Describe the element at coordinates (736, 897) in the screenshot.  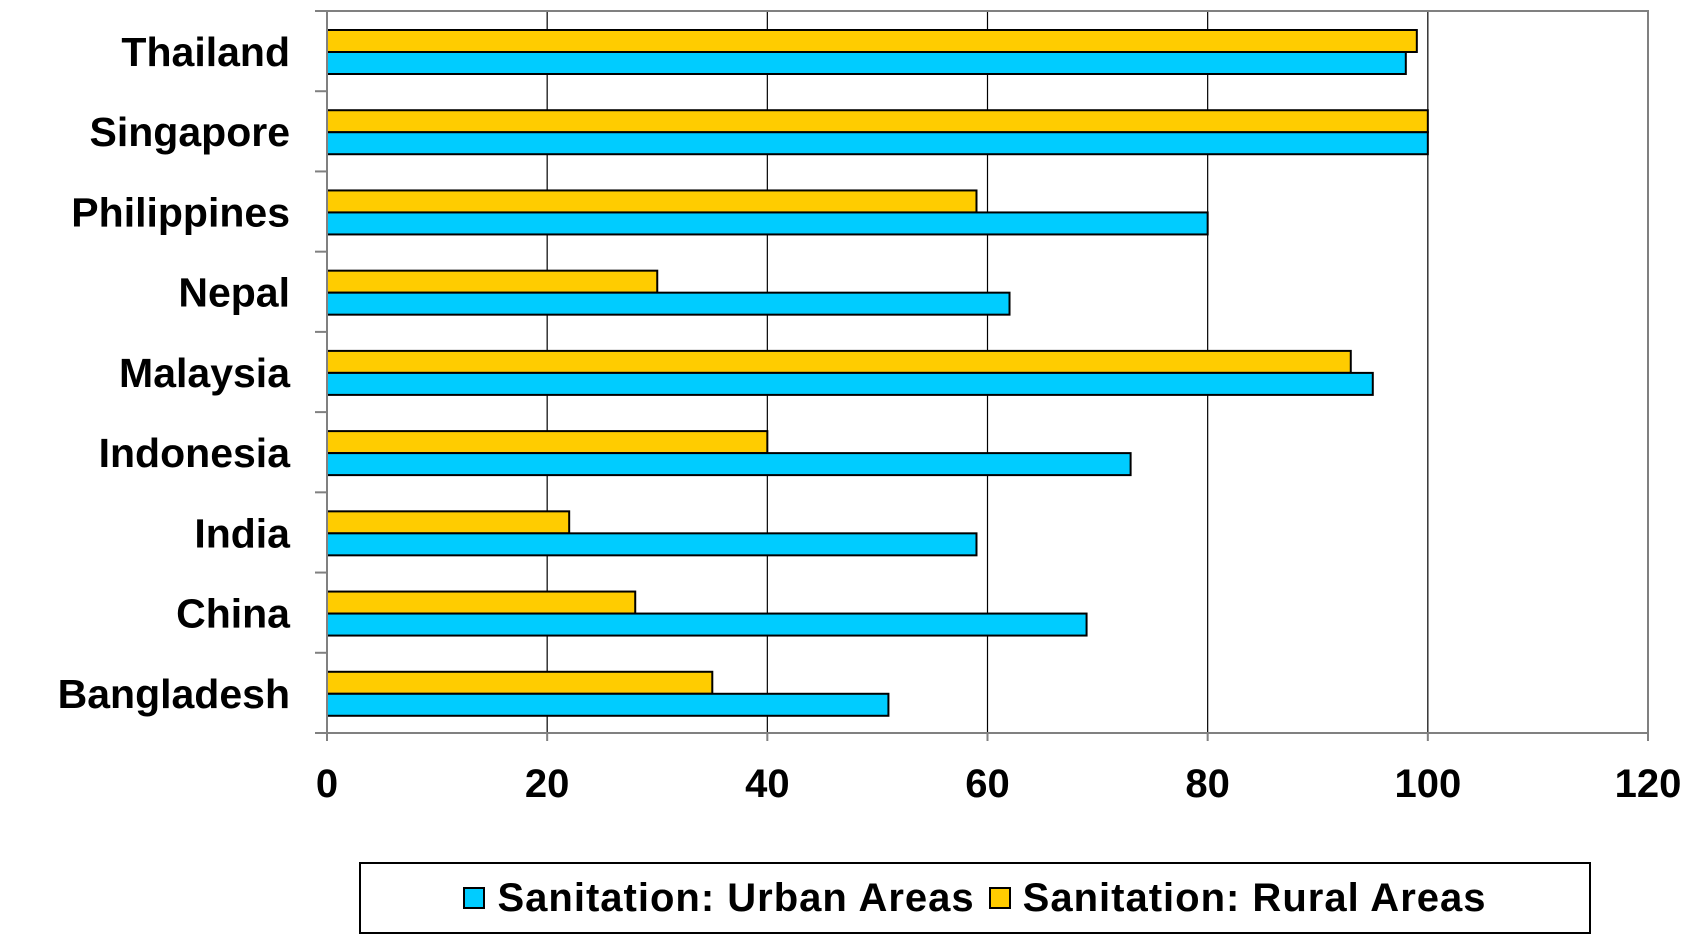
I see `legend-label-urban: Sanitation: Urban Areas` at that location.